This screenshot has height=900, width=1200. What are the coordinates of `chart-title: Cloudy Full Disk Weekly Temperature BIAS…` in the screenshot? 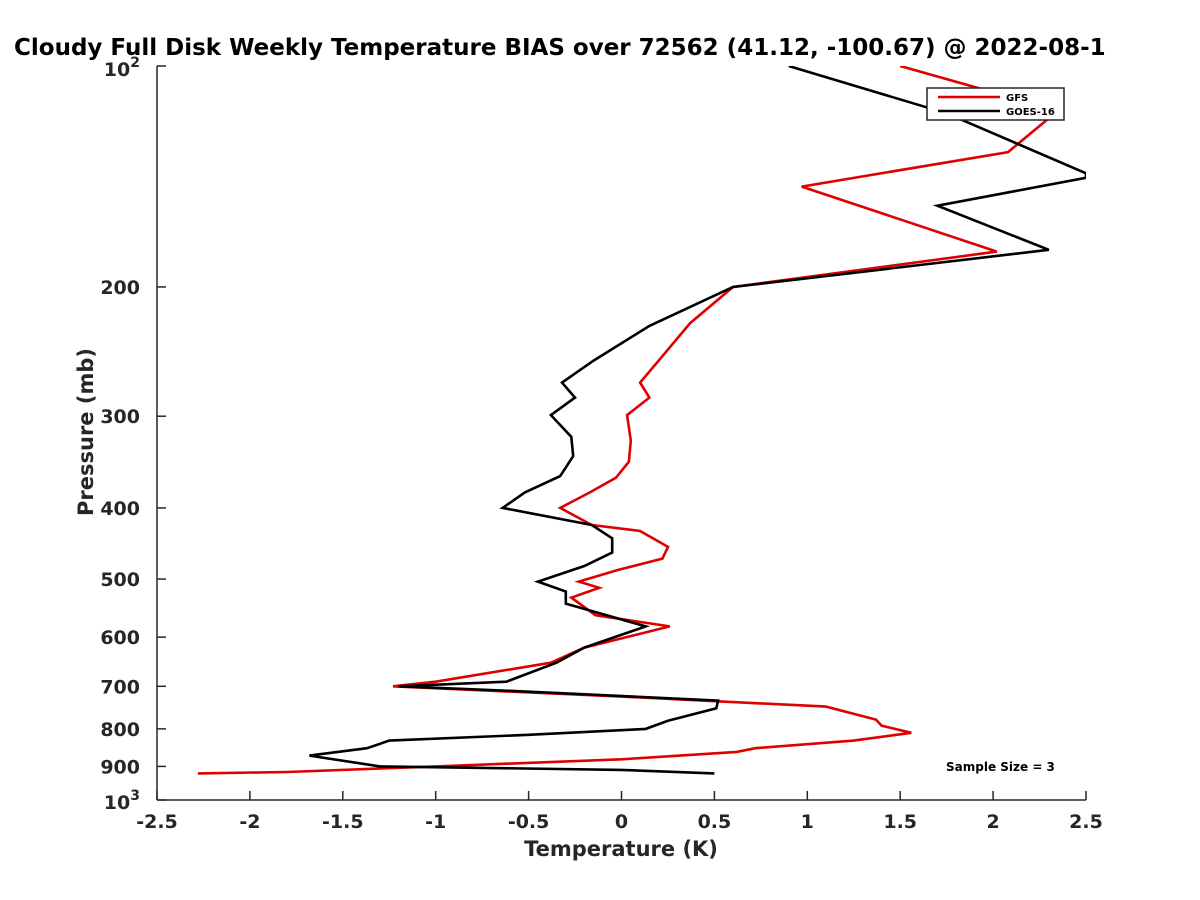 It's located at (560, 48).